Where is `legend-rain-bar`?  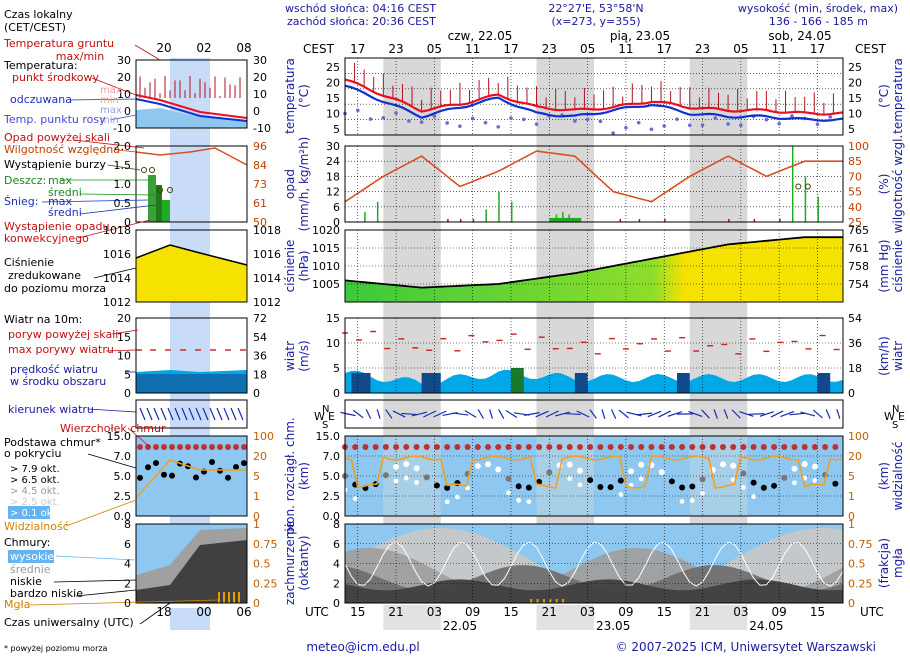 legend-rain-bar is located at coordinates (159, 203).